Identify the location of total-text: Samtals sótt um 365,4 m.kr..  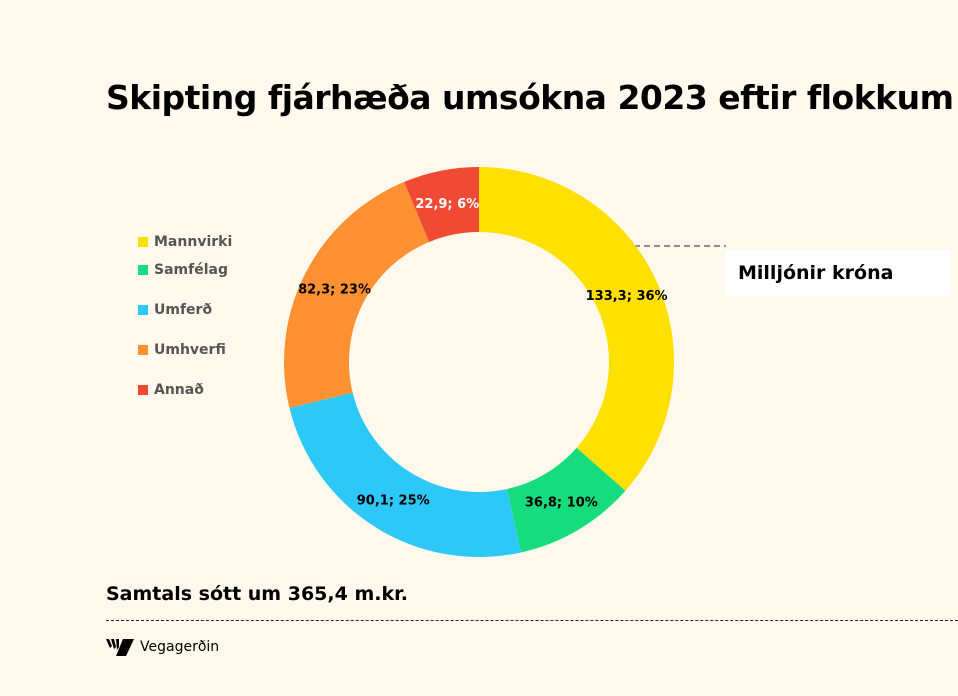
(257, 594).